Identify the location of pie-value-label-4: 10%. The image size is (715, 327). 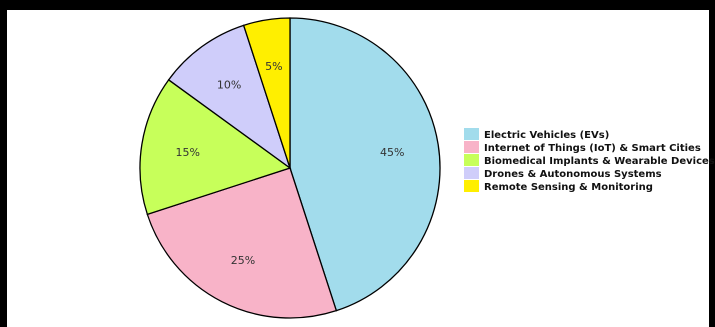
(229, 84).